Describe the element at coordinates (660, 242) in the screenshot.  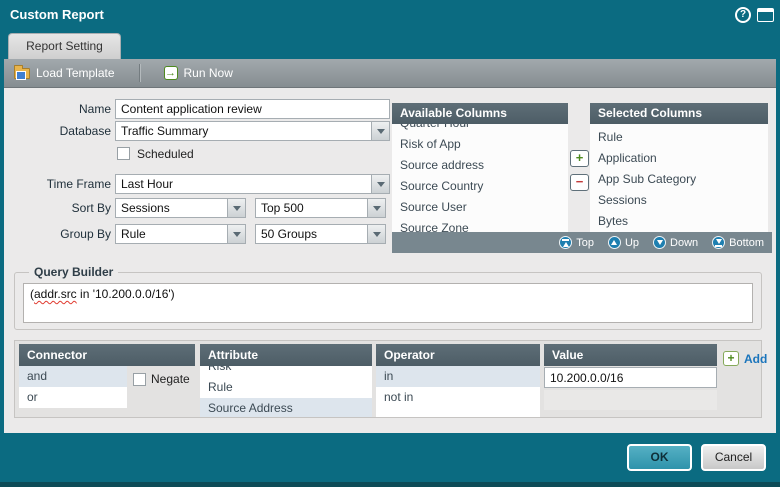
I see `move-down-icon` at that location.